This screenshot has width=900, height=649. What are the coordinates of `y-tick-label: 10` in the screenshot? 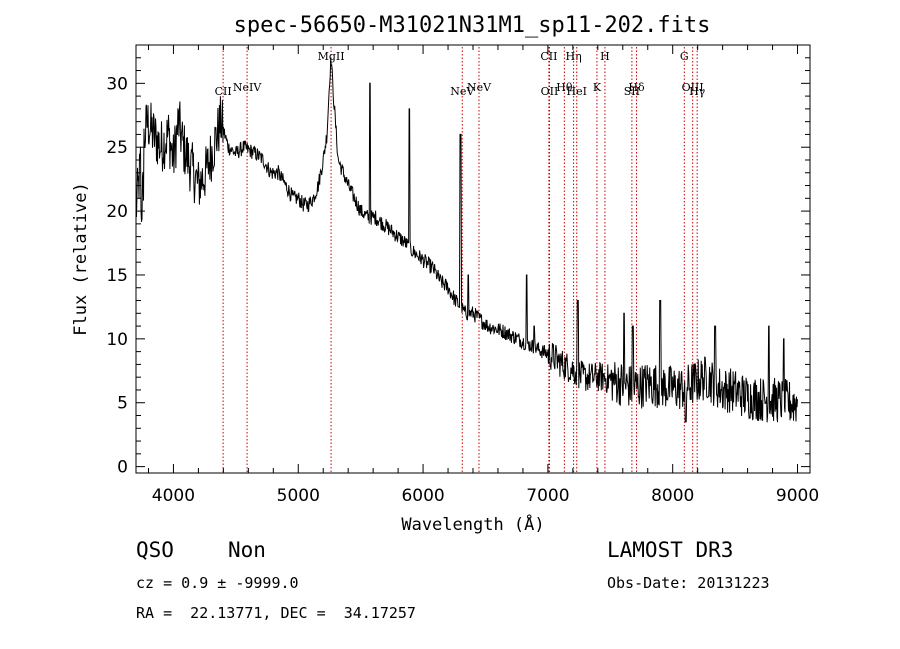 It's located at (117, 340).